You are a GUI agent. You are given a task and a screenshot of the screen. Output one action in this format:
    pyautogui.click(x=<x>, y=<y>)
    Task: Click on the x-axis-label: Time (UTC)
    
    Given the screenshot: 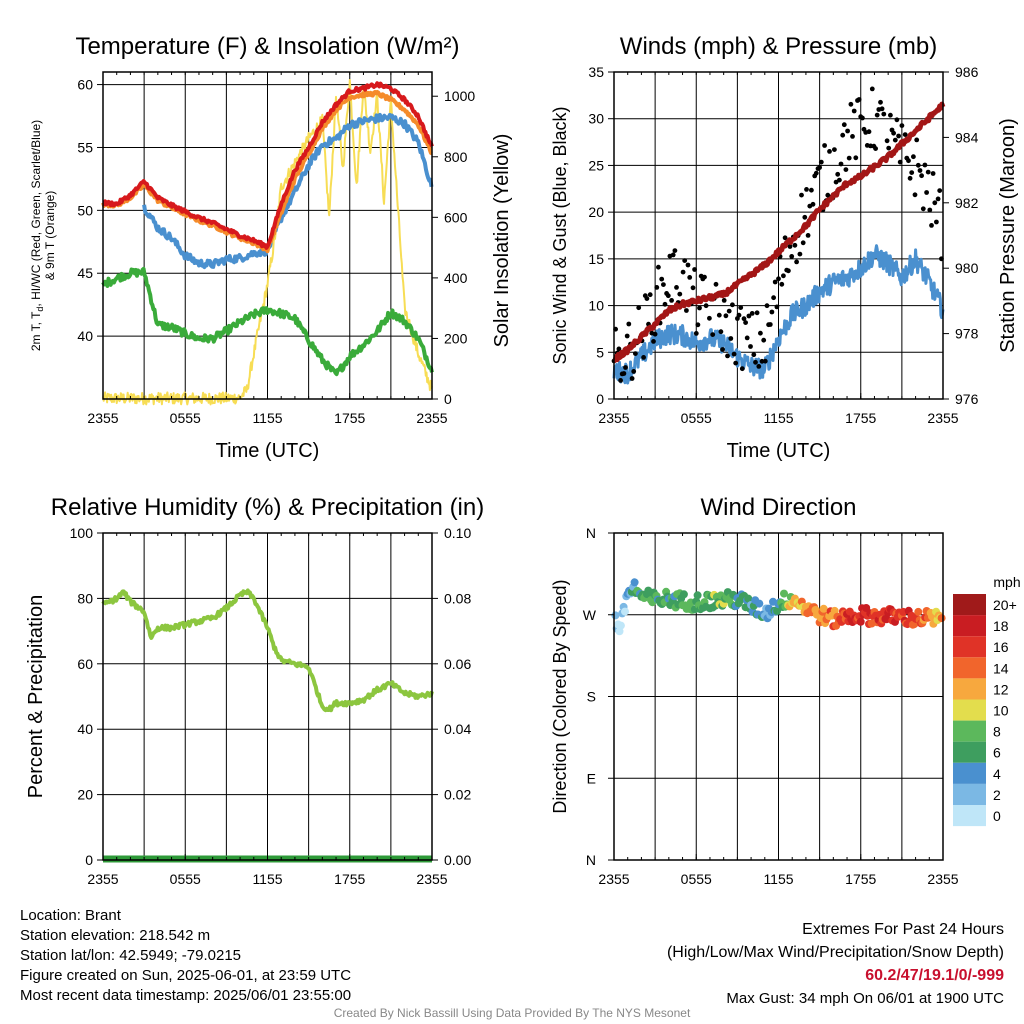 What is the action you would take?
    pyautogui.click(x=268, y=451)
    